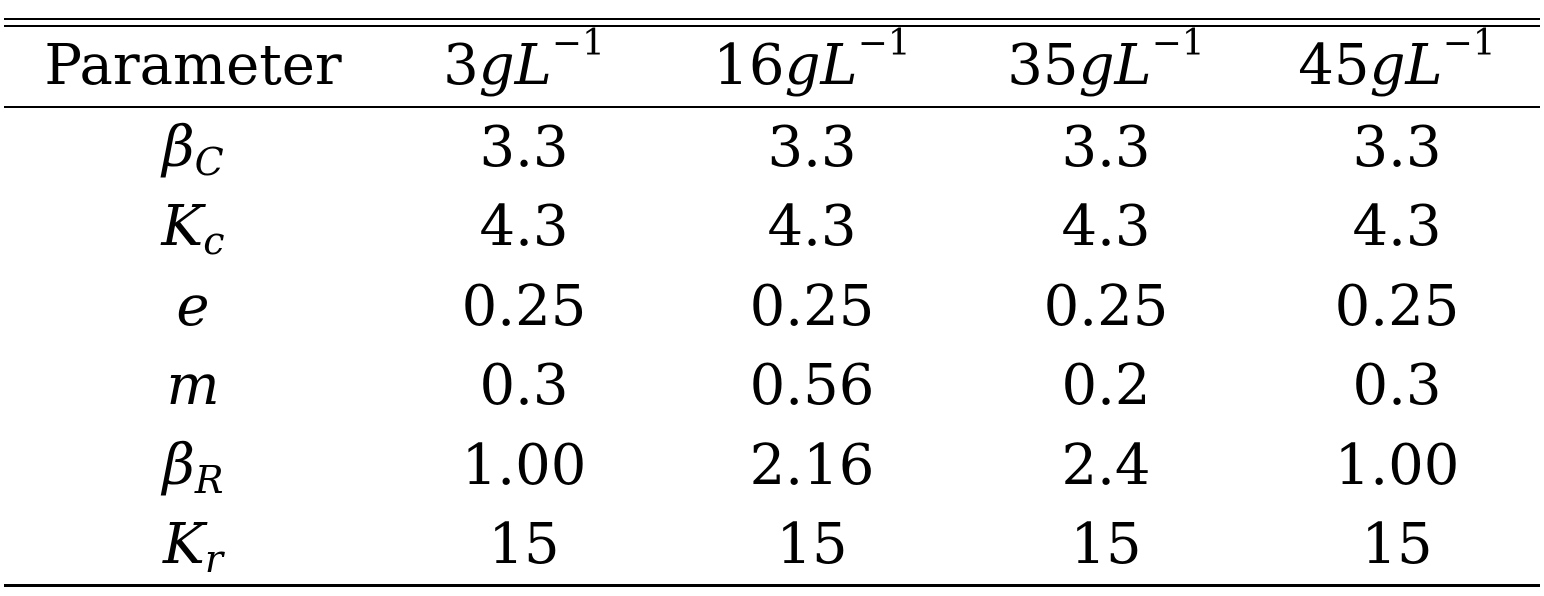 Image resolution: width=1544 pixels, height=596 pixels. Describe the element at coordinates (1334, 65) in the screenshot. I see `header-col-4-num: 45` at that location.